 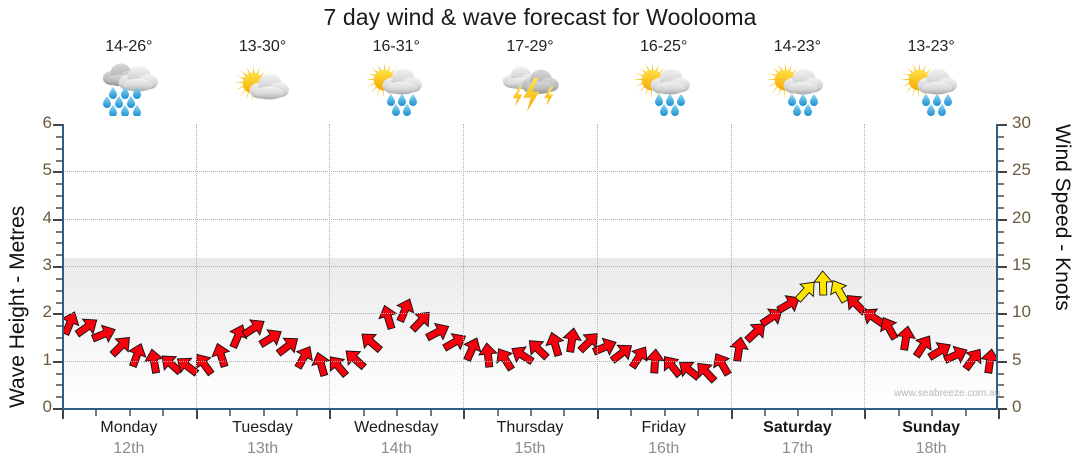 What do you see at coordinates (530, 439) in the screenshot?
I see `x-axis-day-thursday: Thursday 15th` at bounding box center [530, 439].